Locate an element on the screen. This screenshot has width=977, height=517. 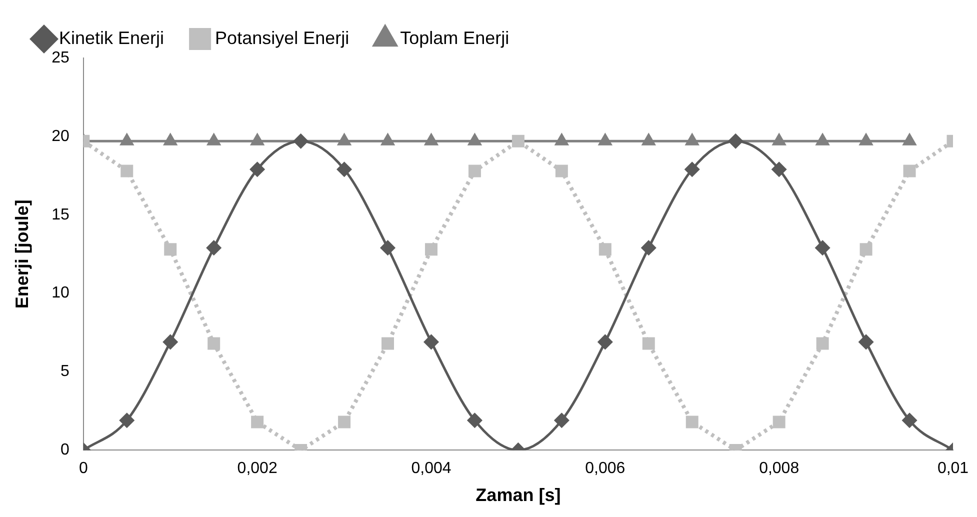
legend-label: Potansiyel Enerji is located at coordinates (282, 38).